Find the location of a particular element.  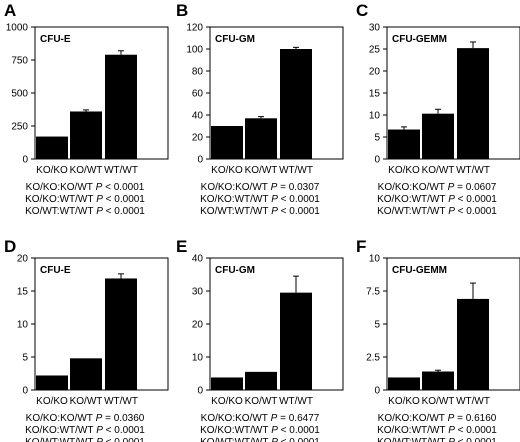

panel-title: CFU-GEMM is located at coordinates (419, 39).